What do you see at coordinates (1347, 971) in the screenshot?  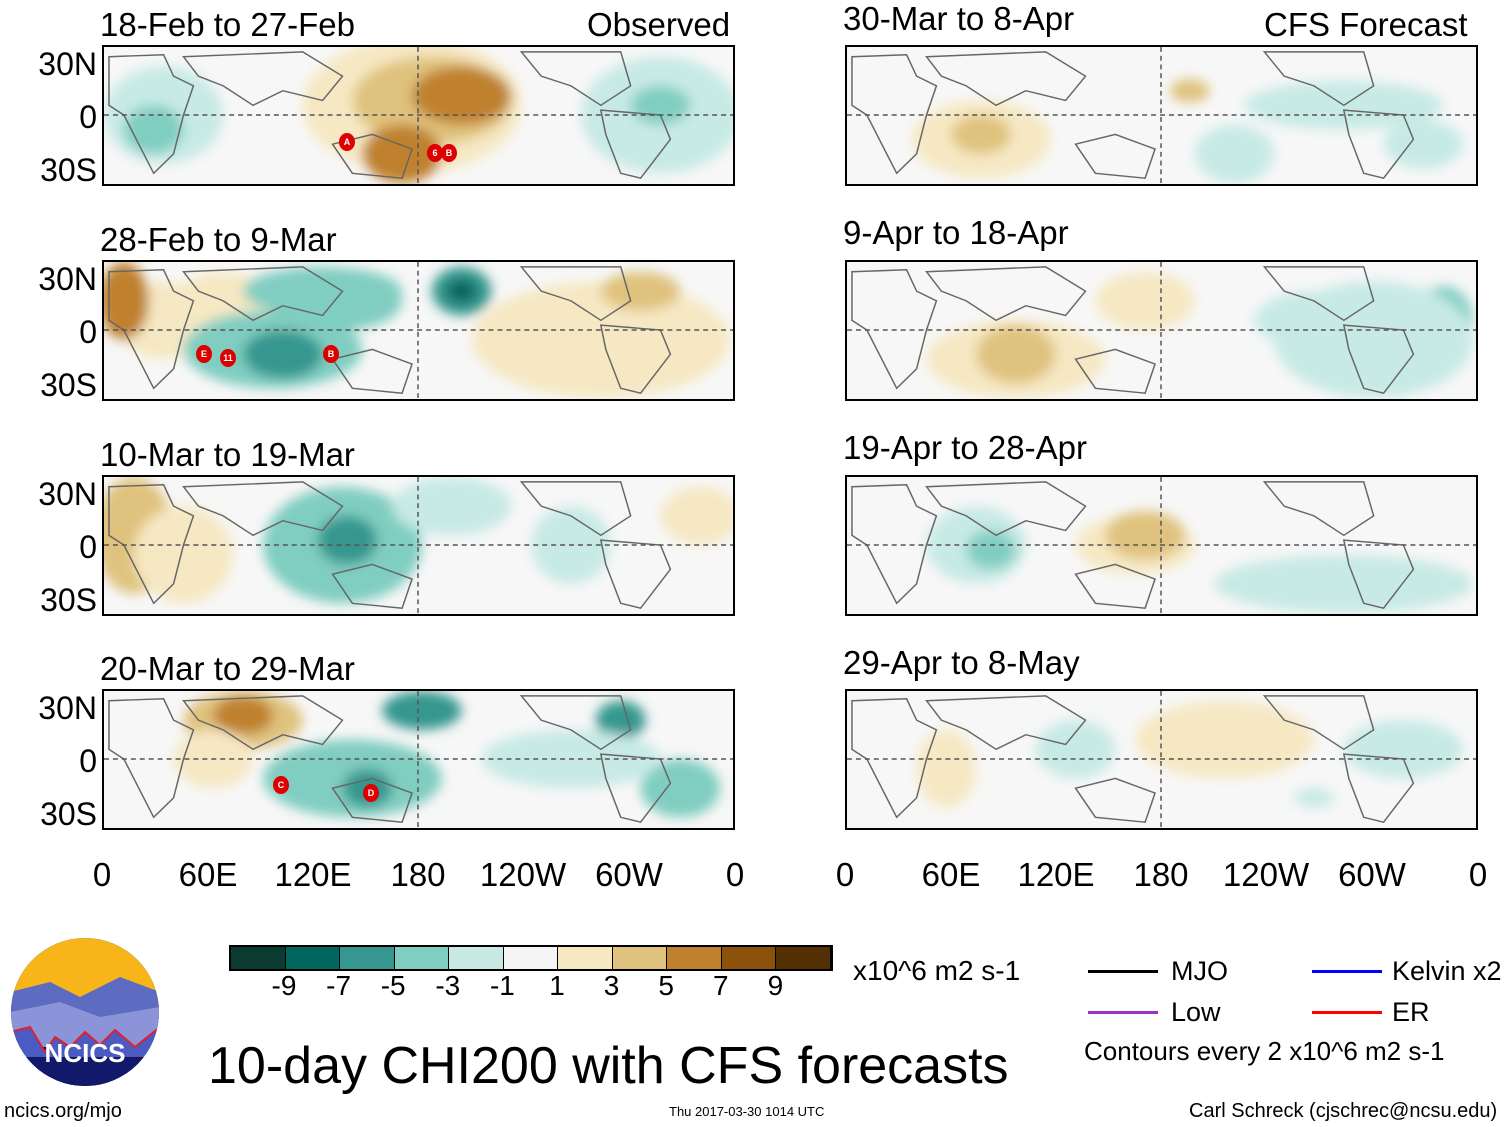 I see `legend-line-kelvin` at bounding box center [1347, 971].